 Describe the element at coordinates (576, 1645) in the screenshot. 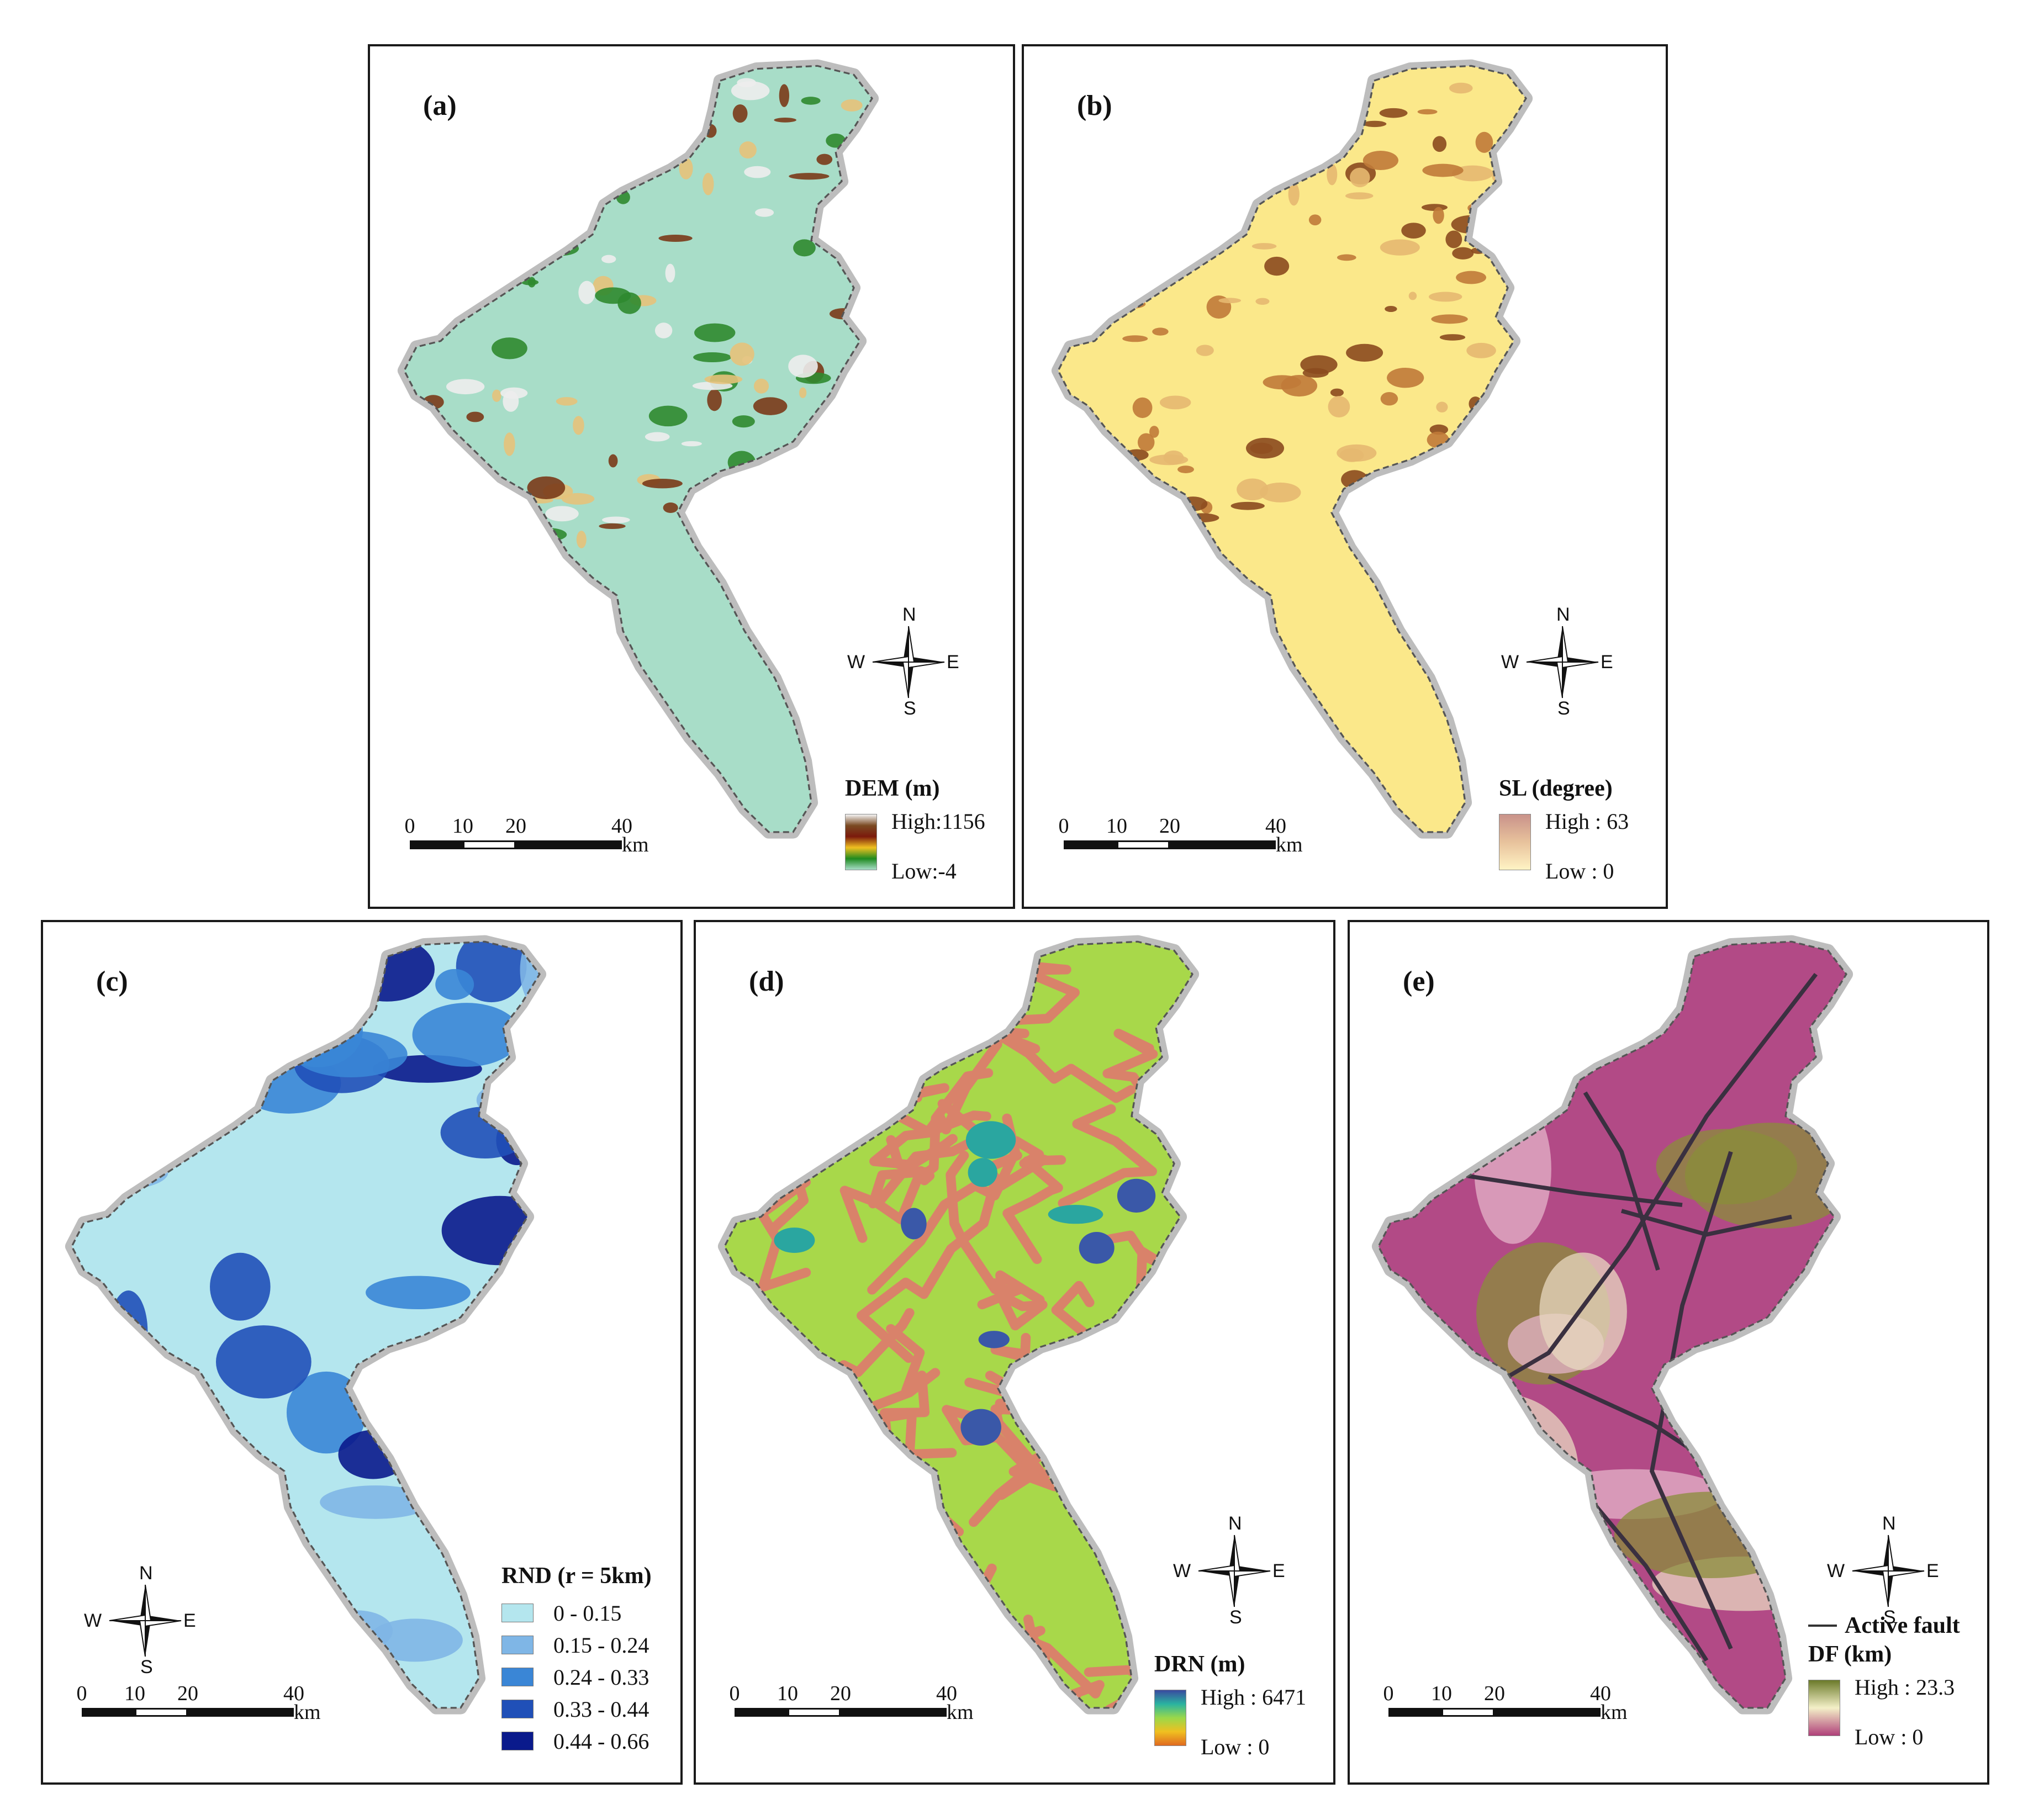

I see `legend-class: 0.15 - 0.24` at that location.